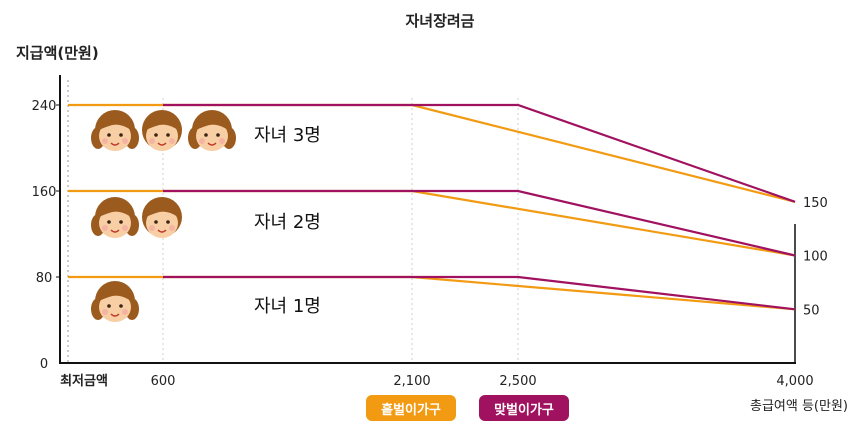  What do you see at coordinates (44, 192) in the screenshot?
I see `y-tick-label: 160` at bounding box center [44, 192].